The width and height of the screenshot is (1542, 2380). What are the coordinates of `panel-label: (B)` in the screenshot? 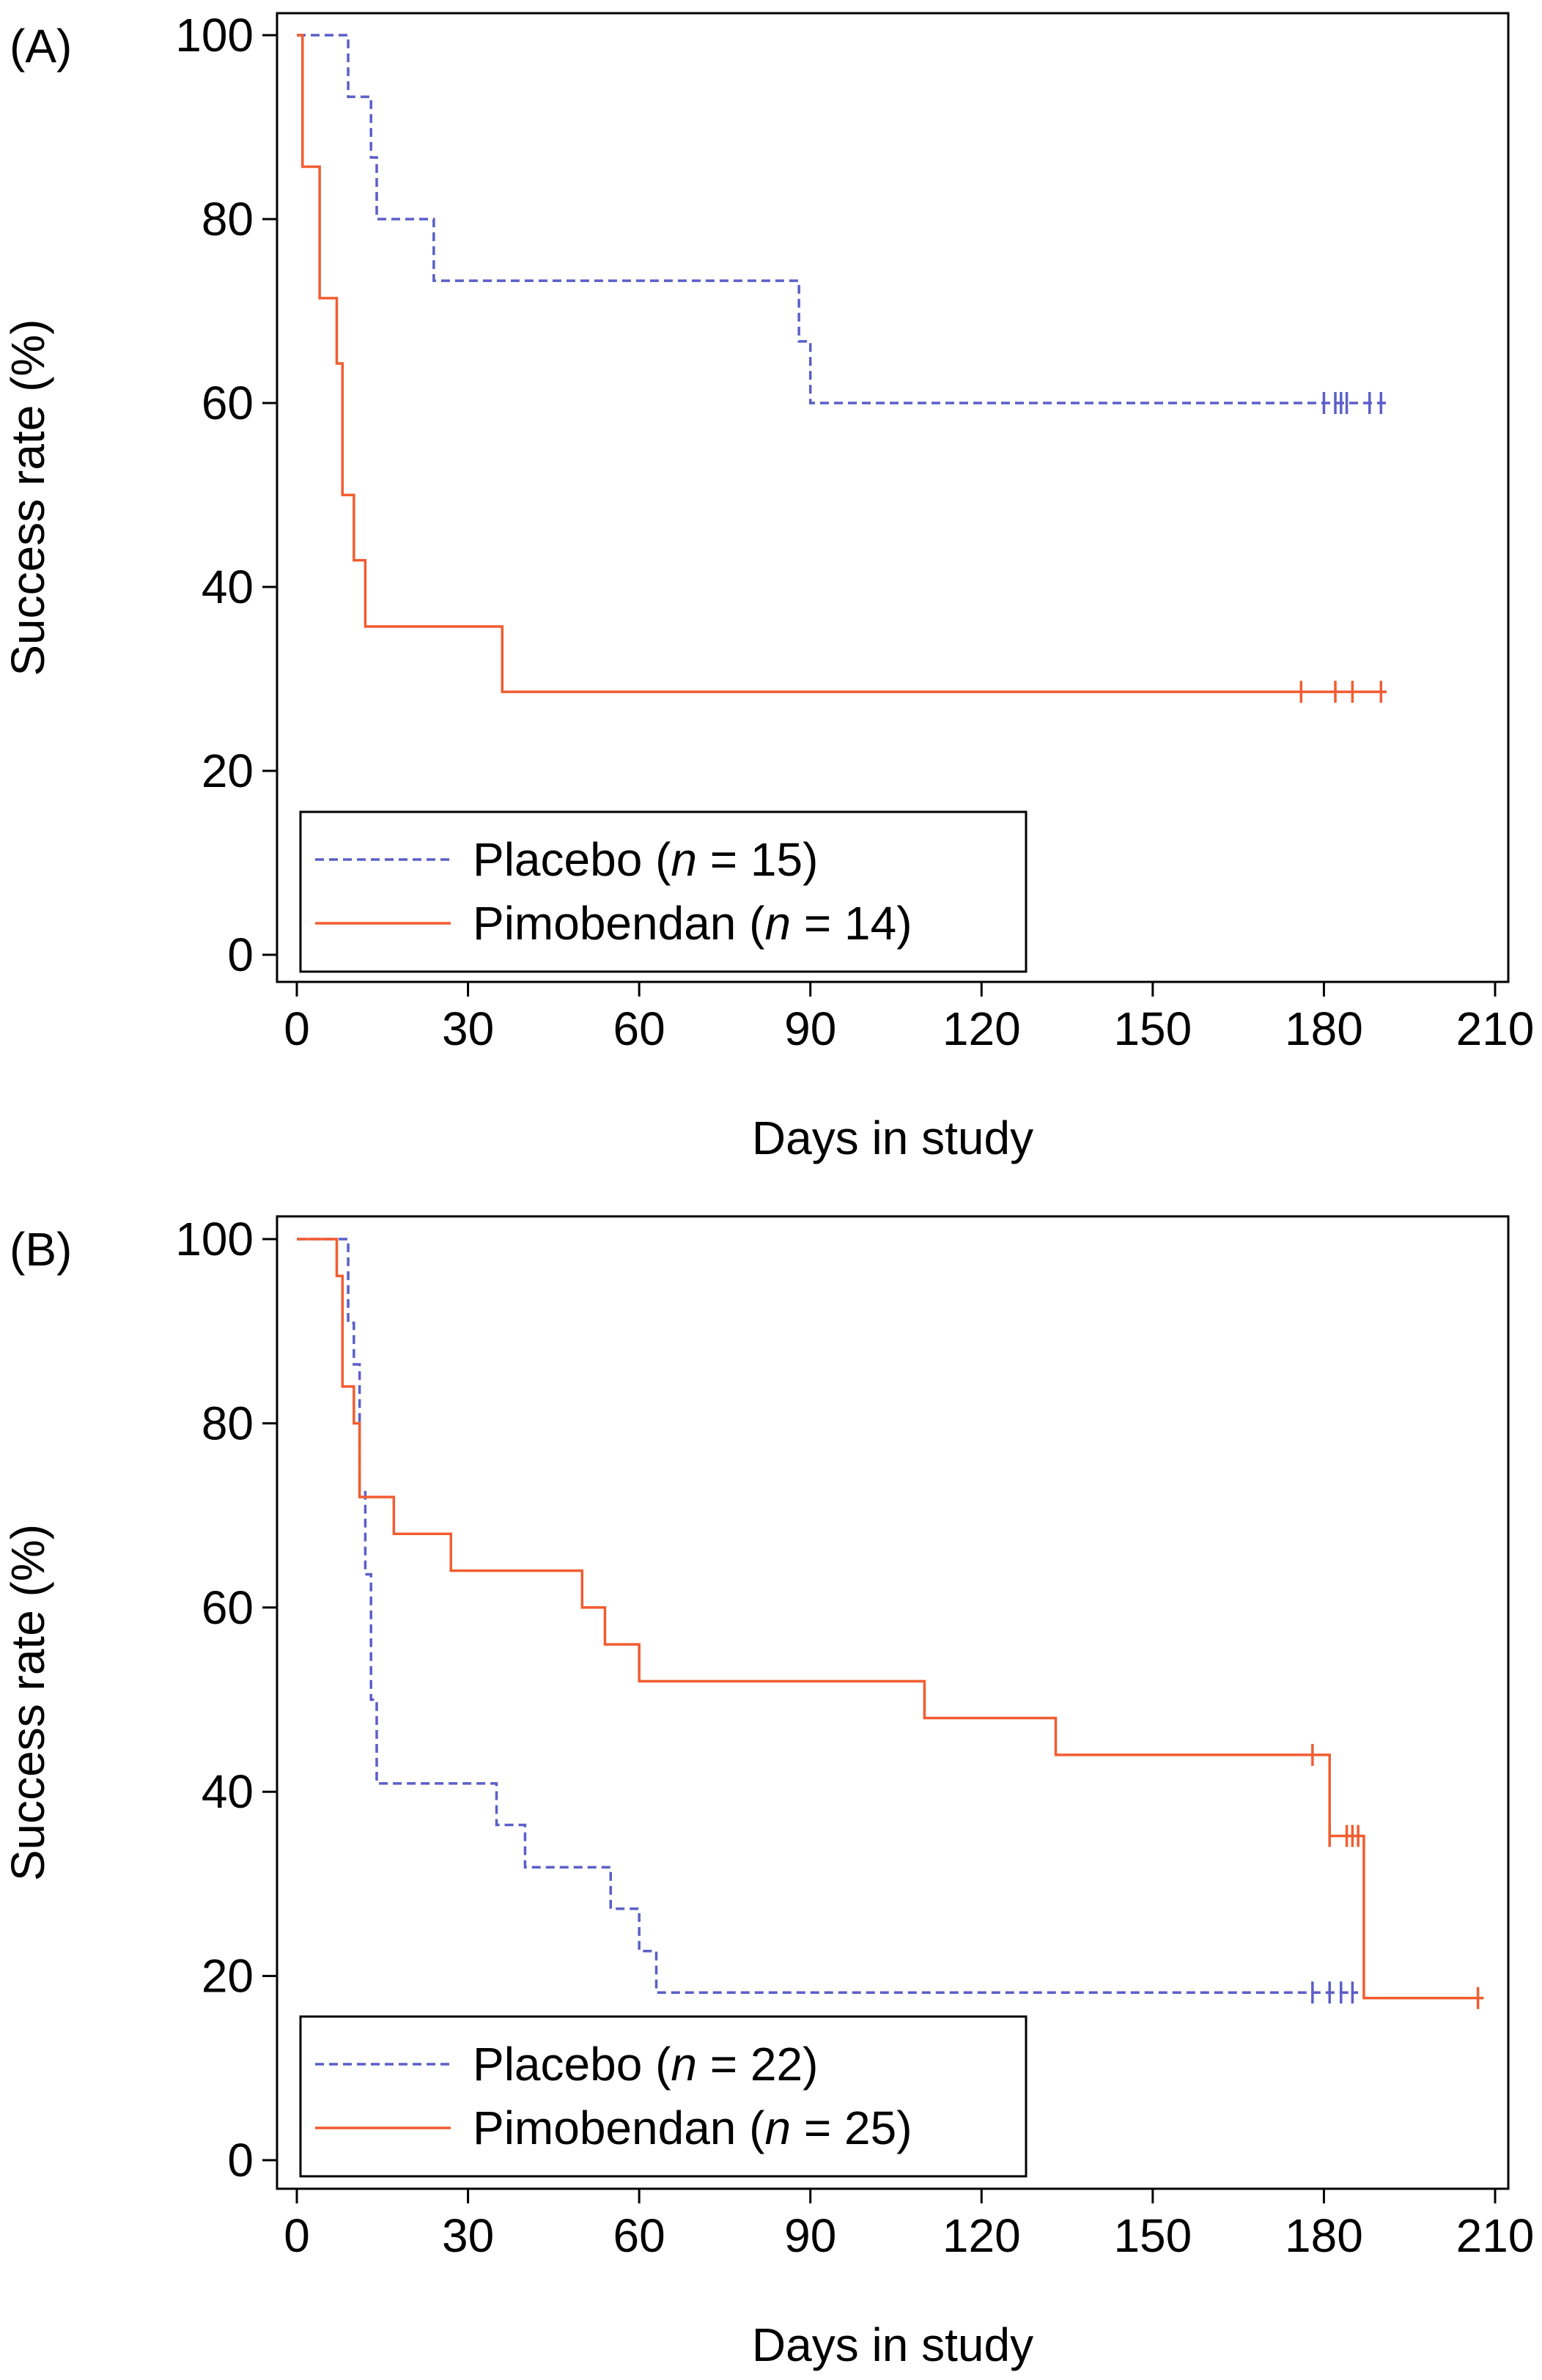 It's located at (41, 1249).